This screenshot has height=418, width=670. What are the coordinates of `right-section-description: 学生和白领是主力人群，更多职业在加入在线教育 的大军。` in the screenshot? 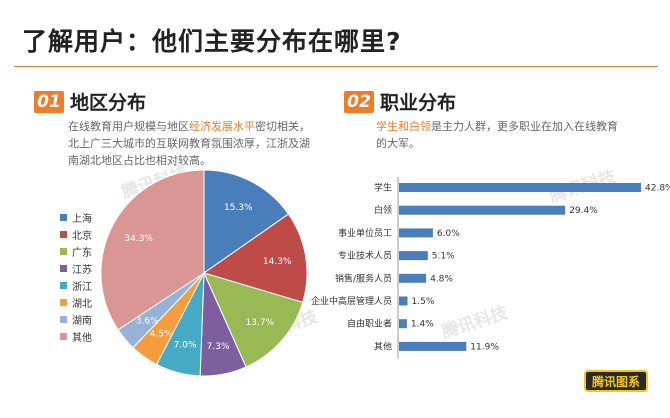 It's located at (497, 135).